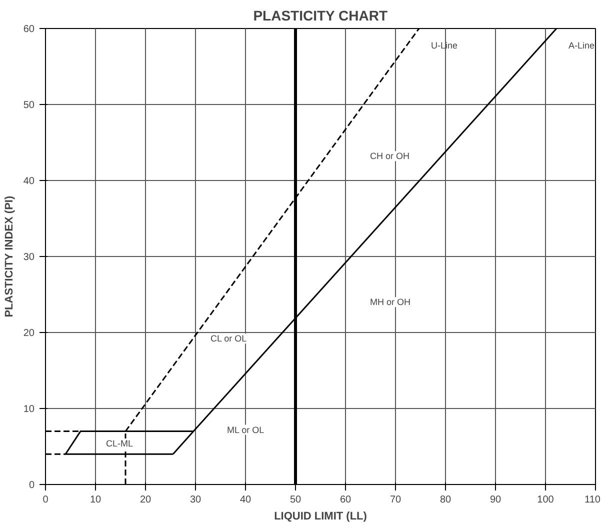  I want to click on annotation: CL-ML, so click(120, 443).